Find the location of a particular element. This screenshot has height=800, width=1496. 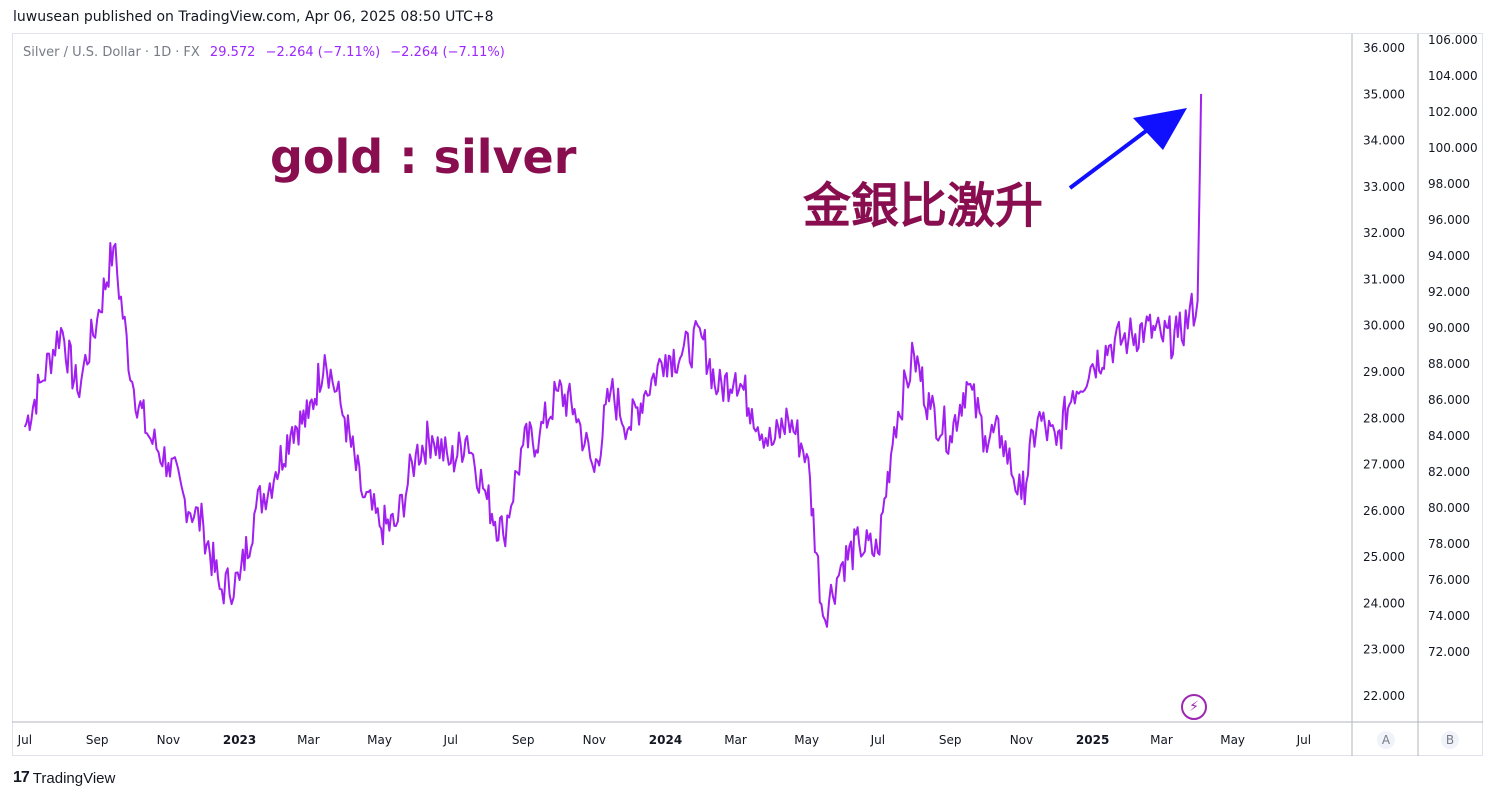

tradingview-logo-icon: 17 is located at coordinates (21, 777).